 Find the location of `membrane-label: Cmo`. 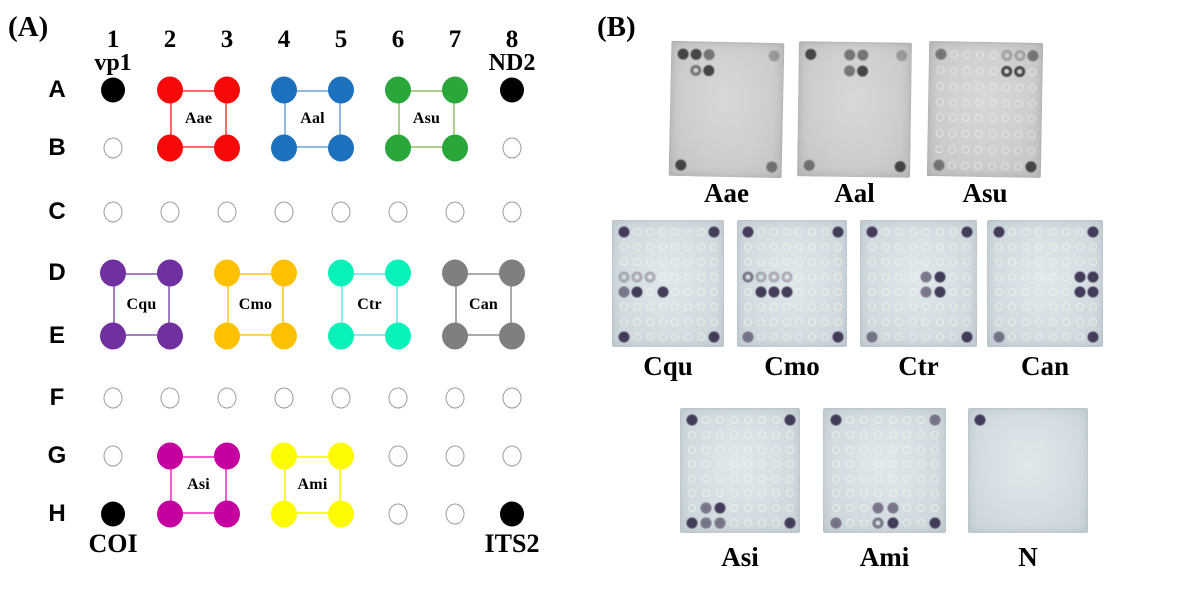

membrane-label: Cmo is located at coordinates (792, 366).